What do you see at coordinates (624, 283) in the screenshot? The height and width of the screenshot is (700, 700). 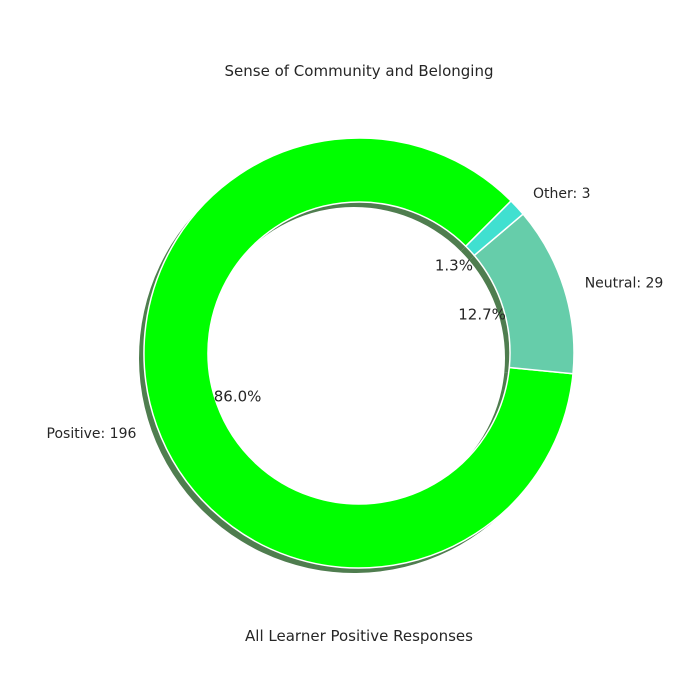 I see `slice-label-neutral: Neutral: 29` at bounding box center [624, 283].